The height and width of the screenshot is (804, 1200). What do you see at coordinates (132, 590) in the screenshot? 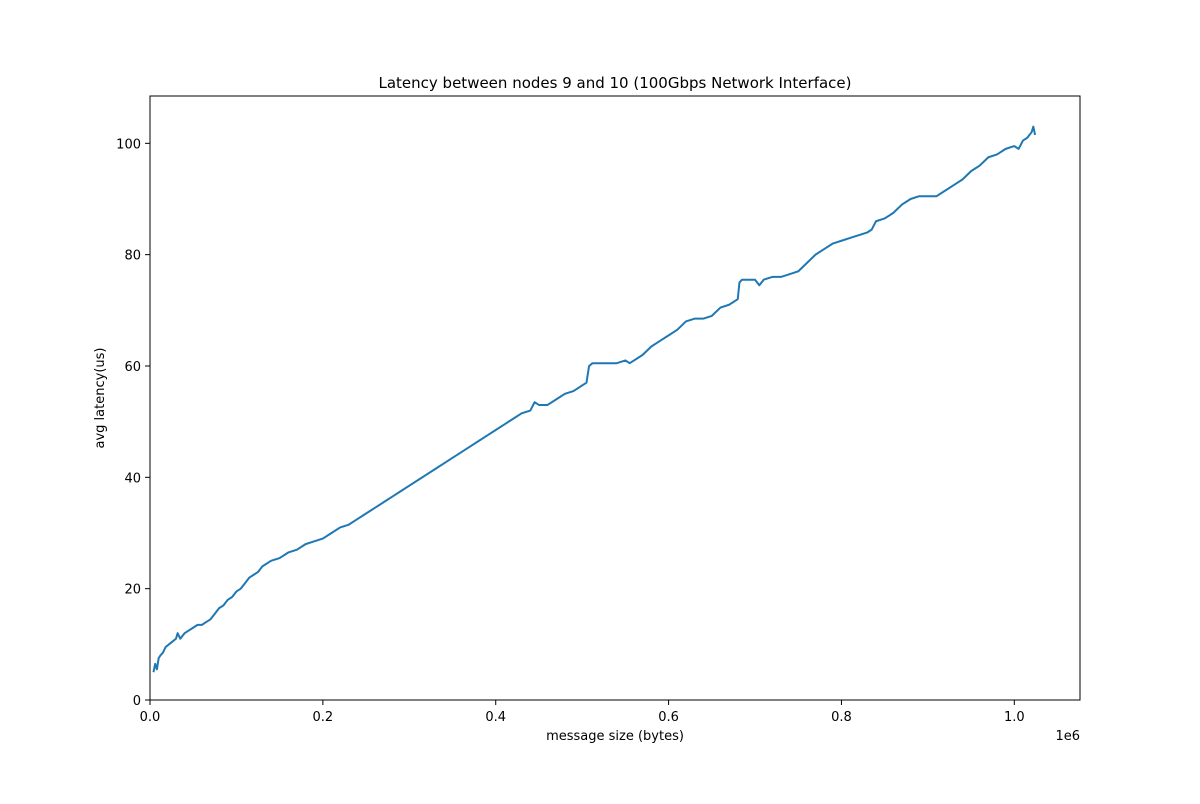
I see `y-tick-label: 20` at bounding box center [132, 590].